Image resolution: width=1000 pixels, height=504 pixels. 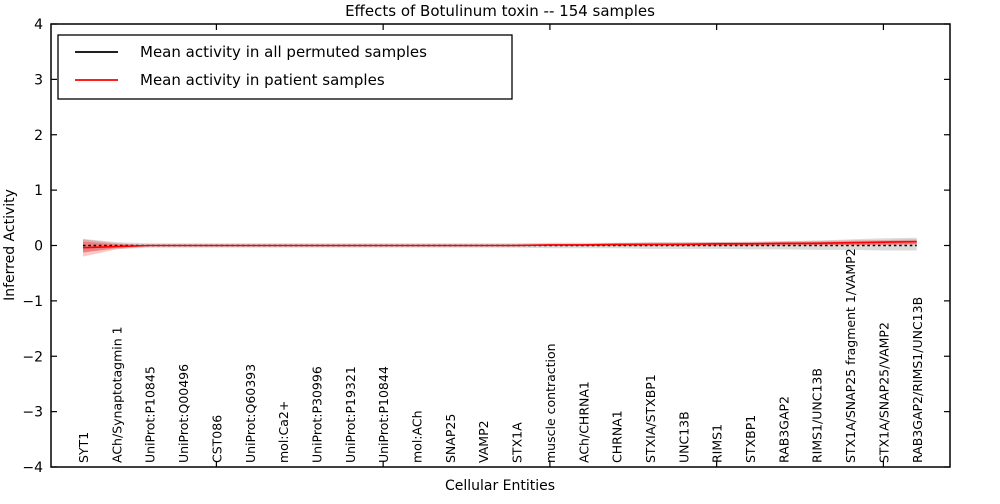 I want to click on x-tick-label: STXBP1, so click(x=750, y=439).